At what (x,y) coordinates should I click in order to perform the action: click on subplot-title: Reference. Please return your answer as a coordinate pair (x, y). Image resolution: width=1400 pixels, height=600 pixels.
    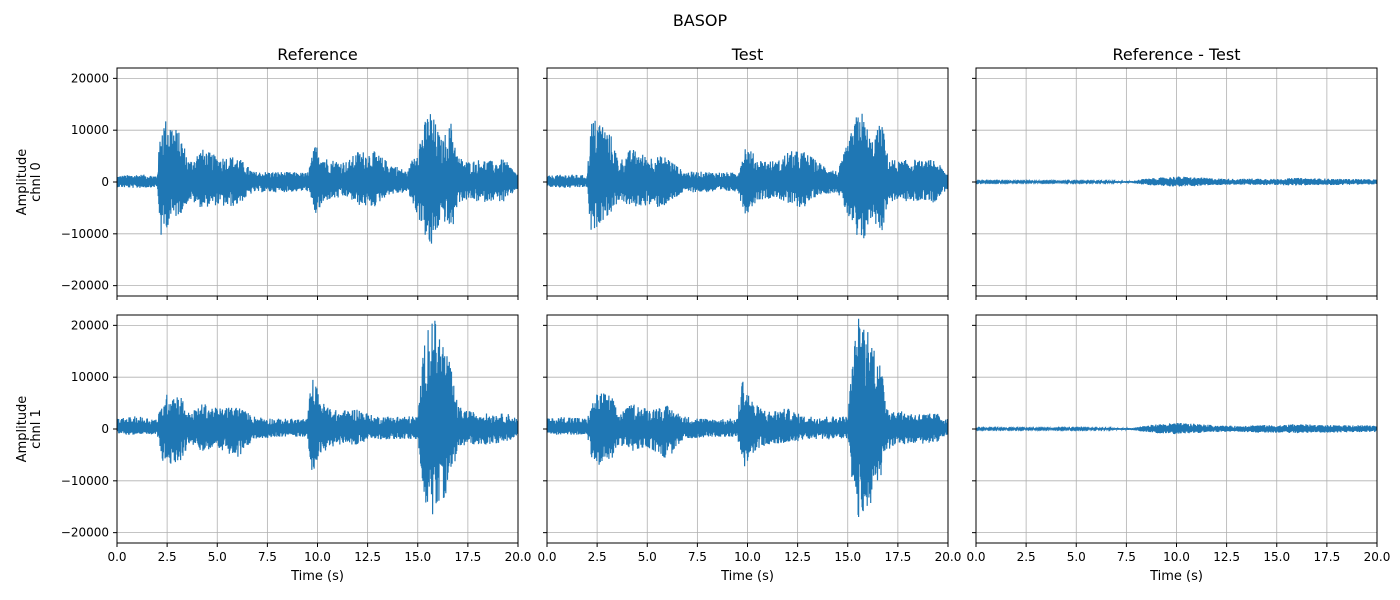
    Looking at the image, I should click on (317, 54).